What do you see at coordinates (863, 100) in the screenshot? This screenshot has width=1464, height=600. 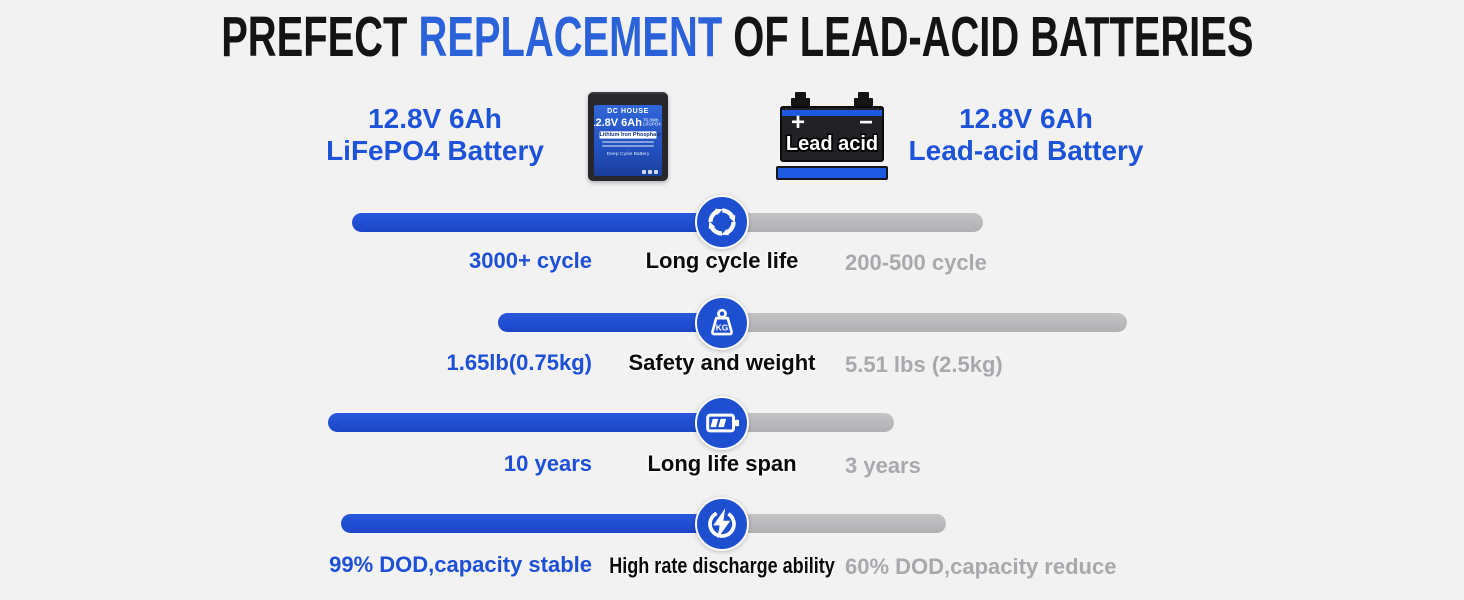 I see `battery-terminal-negative` at bounding box center [863, 100].